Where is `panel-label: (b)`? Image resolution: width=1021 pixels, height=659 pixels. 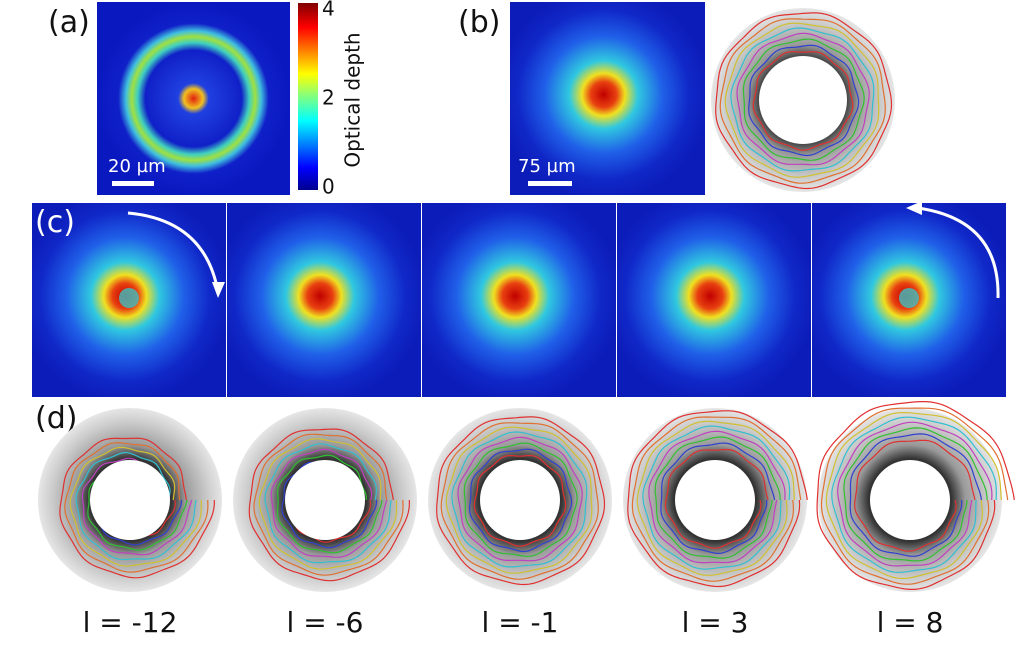 panel-label: (b) is located at coordinates (479, 22).